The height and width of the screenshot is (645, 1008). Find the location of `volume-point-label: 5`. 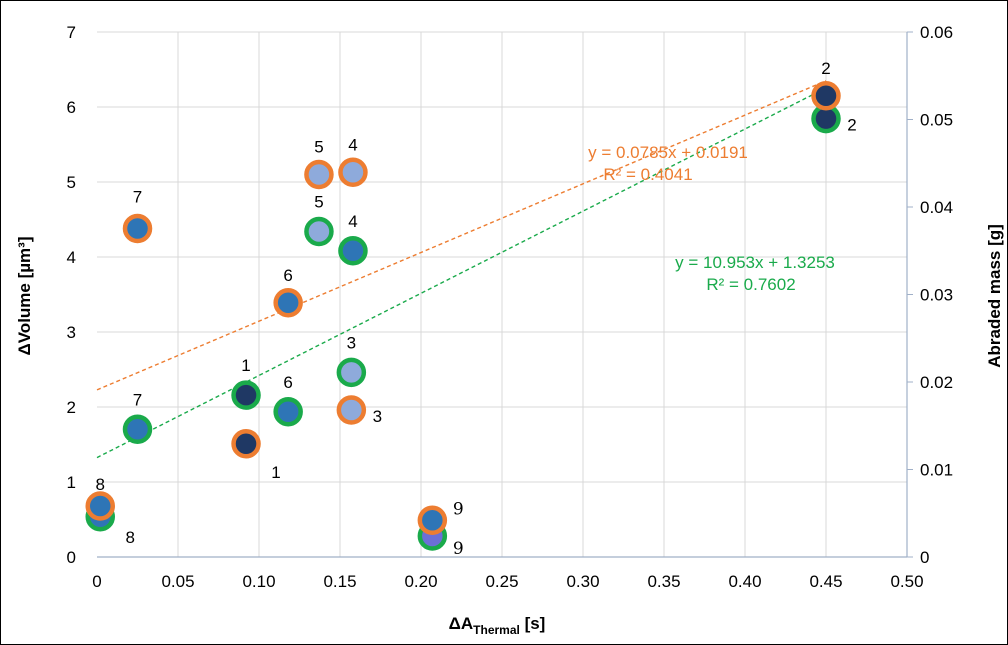

volume-point-label: 5 is located at coordinates (318, 147).